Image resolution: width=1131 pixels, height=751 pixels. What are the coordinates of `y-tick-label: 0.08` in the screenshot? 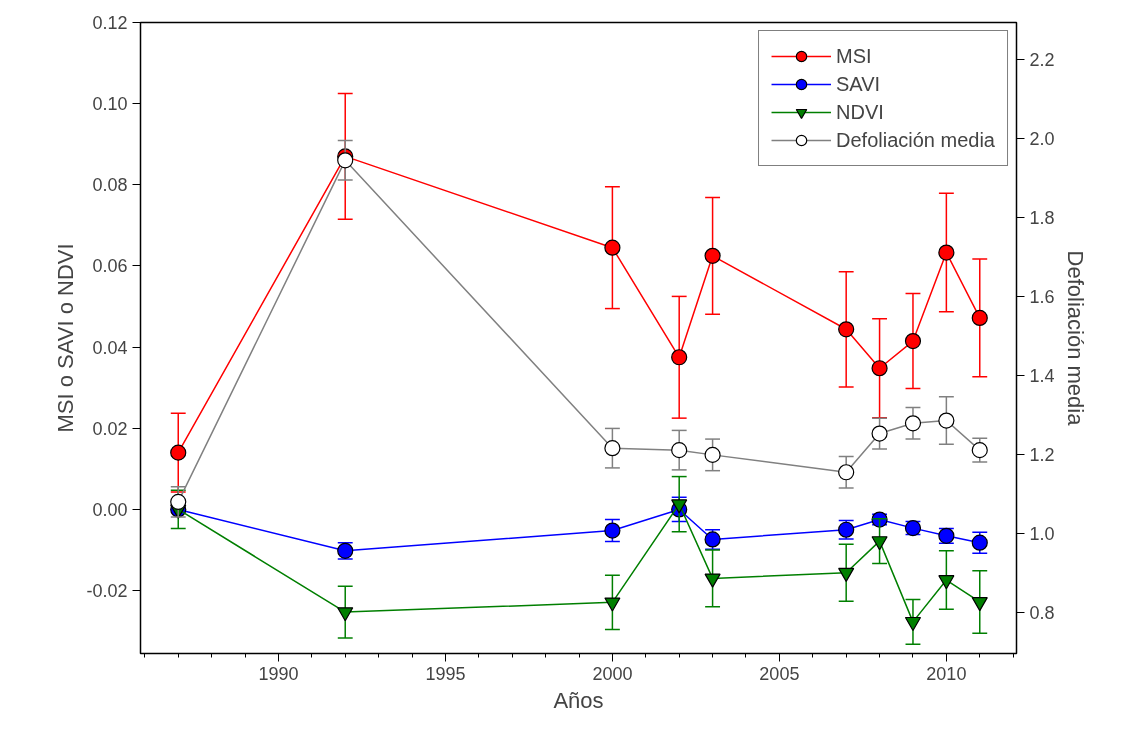 It's located at (110, 185).